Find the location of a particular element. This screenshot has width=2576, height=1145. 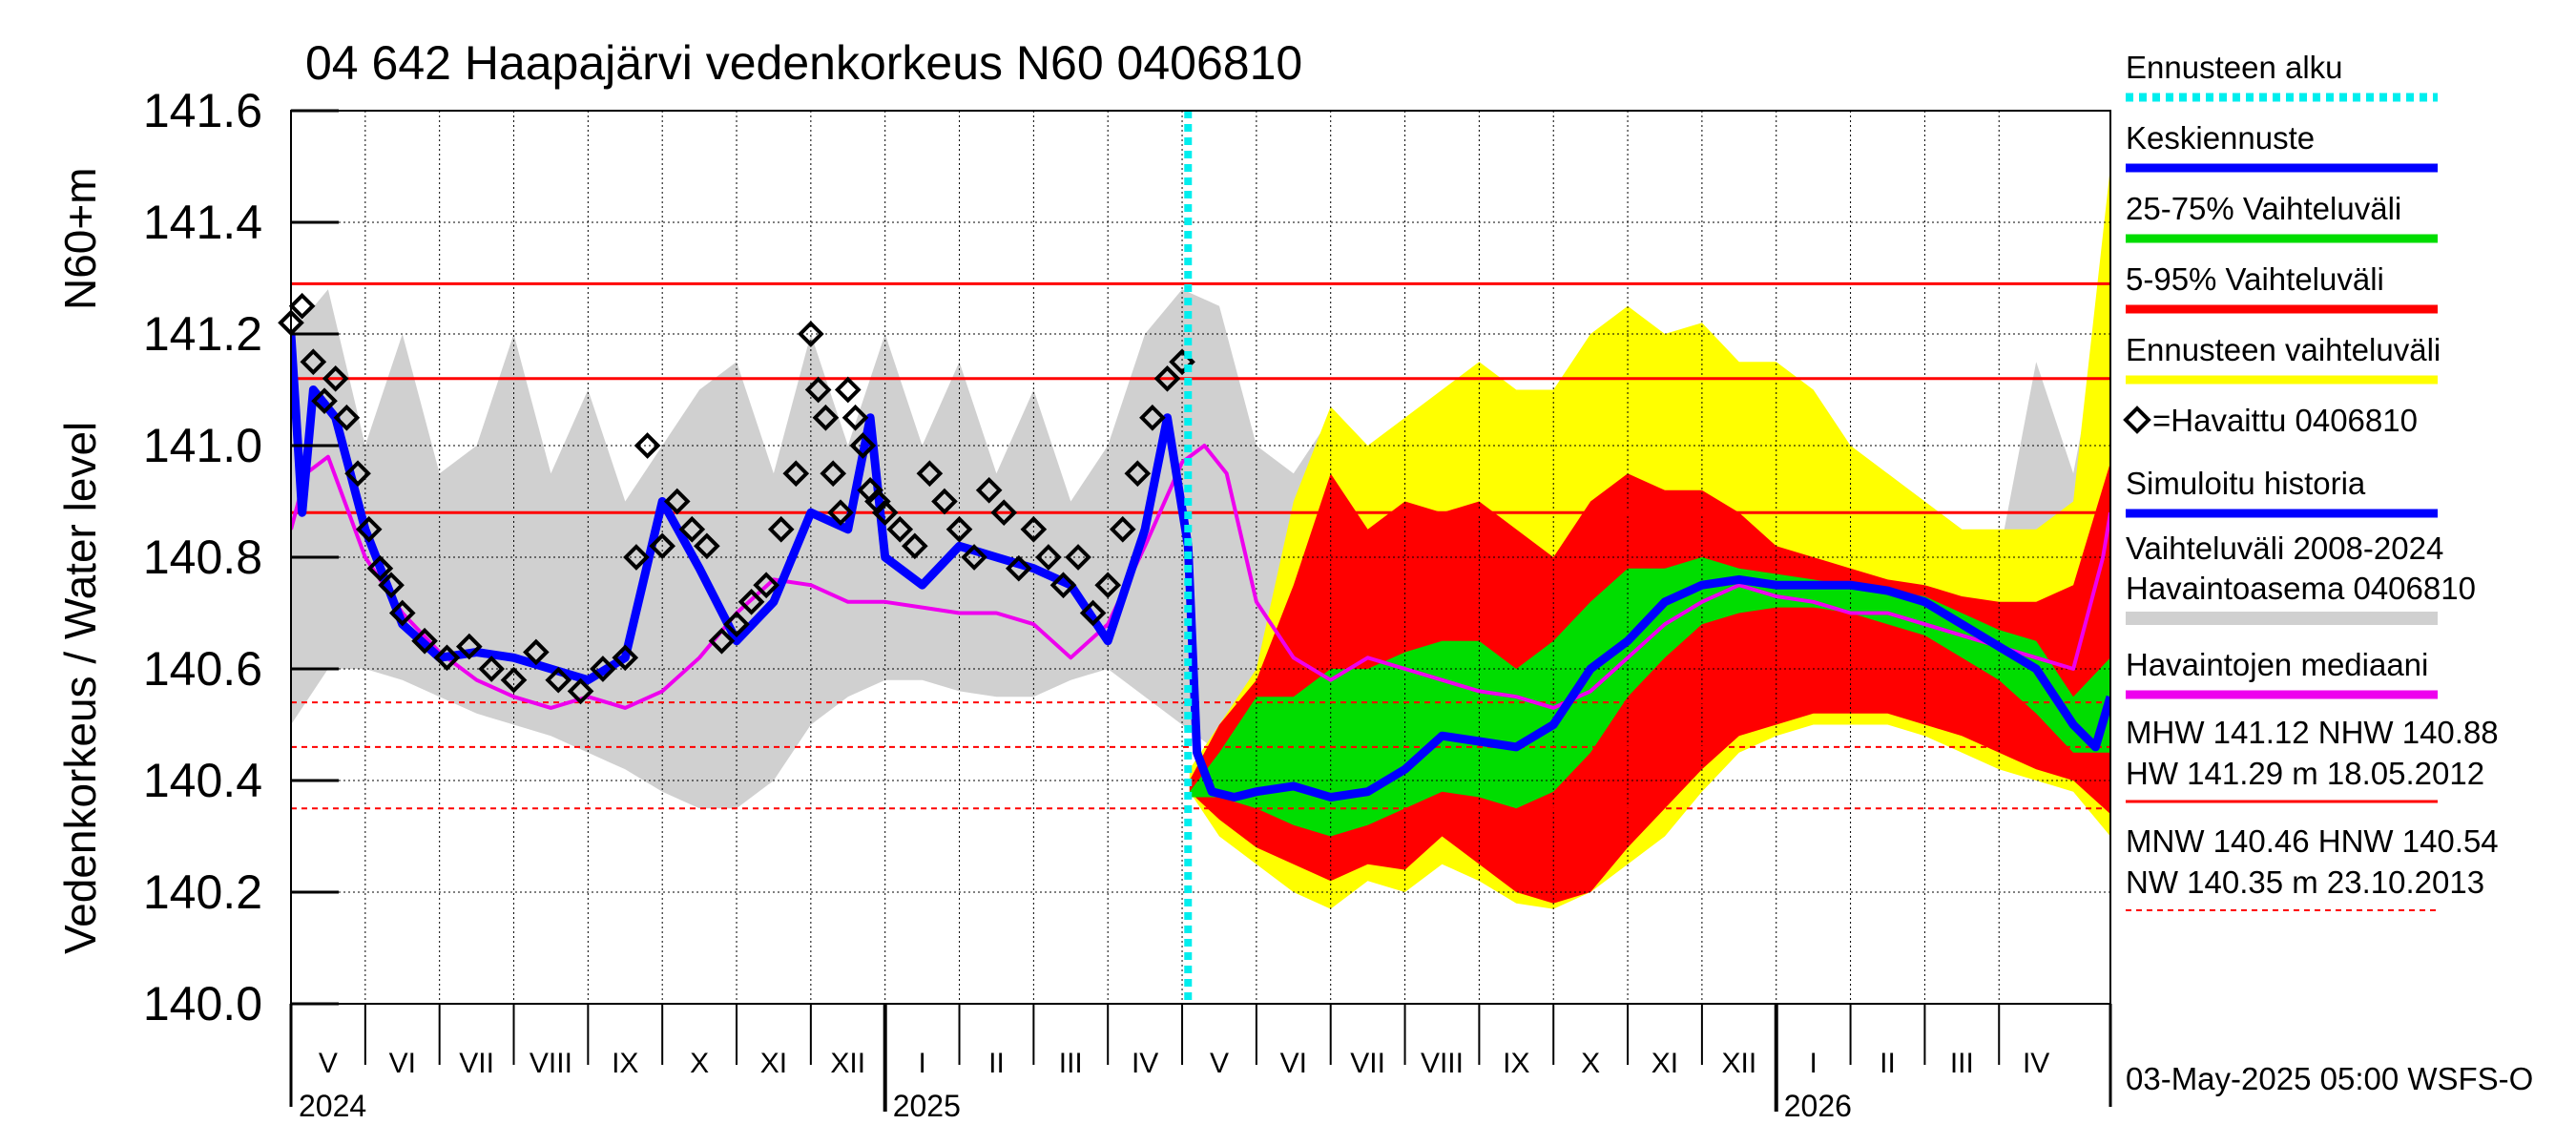

x-month-label: VI is located at coordinates (1293, 1064).